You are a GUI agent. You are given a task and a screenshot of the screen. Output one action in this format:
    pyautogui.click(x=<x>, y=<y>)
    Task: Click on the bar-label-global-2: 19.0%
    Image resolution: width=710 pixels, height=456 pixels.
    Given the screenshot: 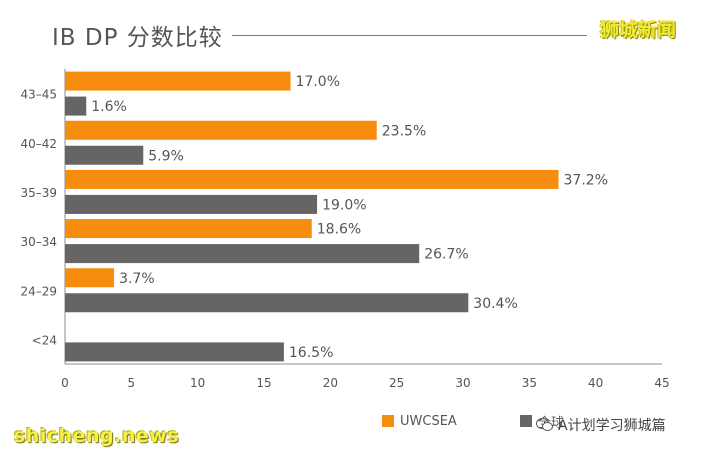 What is the action you would take?
    pyautogui.click(x=344, y=205)
    